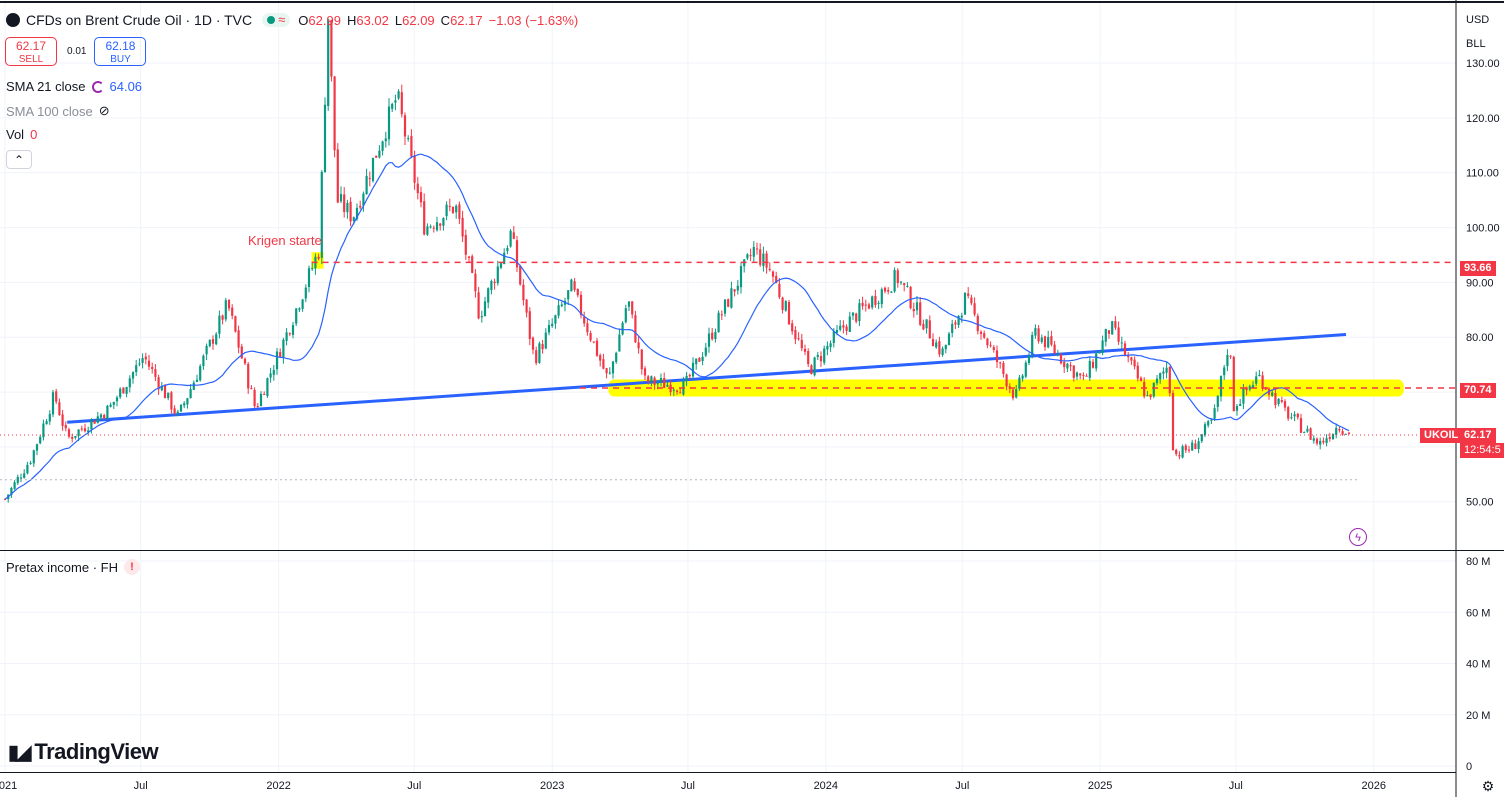  I want to click on market-status-badge: ≈, so click(276, 20).